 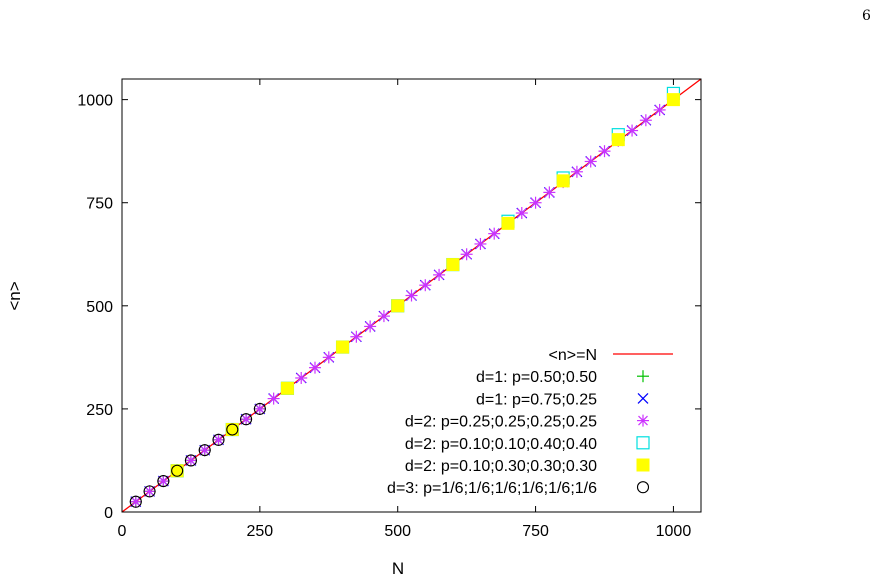 I want to click on x-tick-label: 250, so click(x=260, y=531).